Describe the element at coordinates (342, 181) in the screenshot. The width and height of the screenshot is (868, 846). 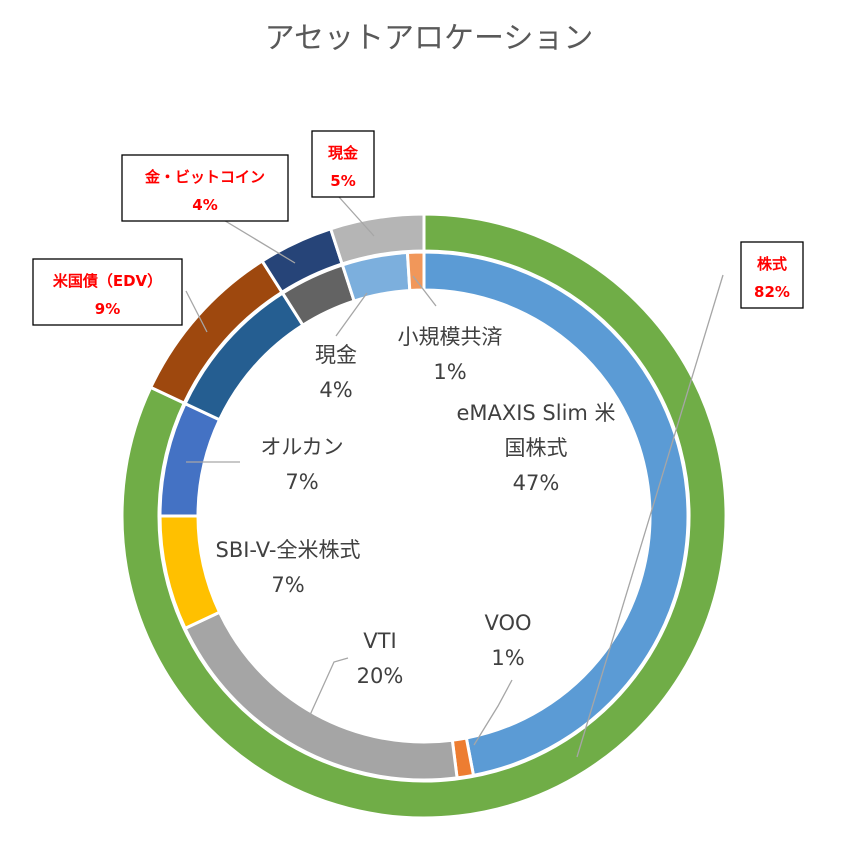
I see `outer-label-3-pct: 5%` at that location.